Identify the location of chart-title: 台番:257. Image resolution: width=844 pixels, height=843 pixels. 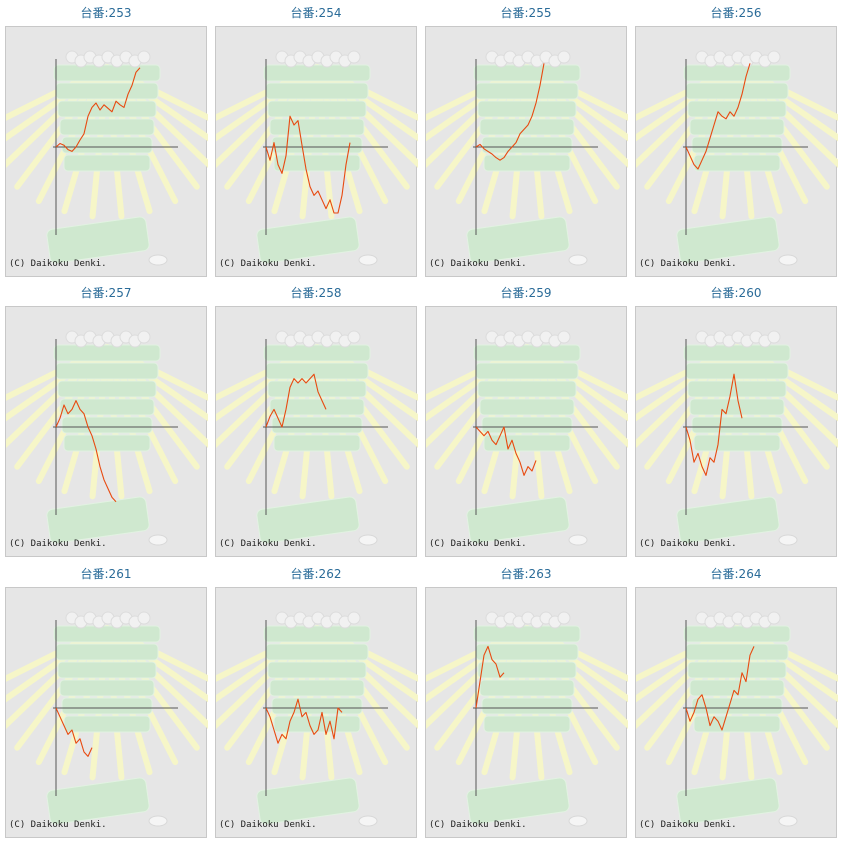
(106, 293).